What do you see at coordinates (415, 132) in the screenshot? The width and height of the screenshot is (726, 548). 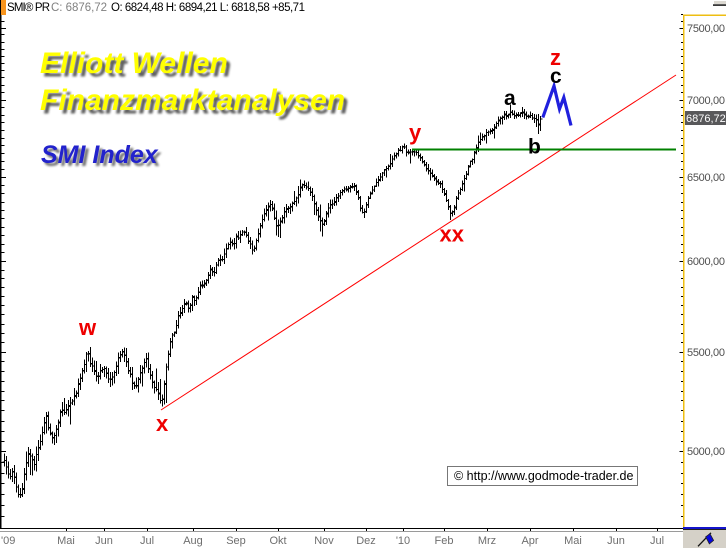 I see `svg-text: y` at bounding box center [415, 132].